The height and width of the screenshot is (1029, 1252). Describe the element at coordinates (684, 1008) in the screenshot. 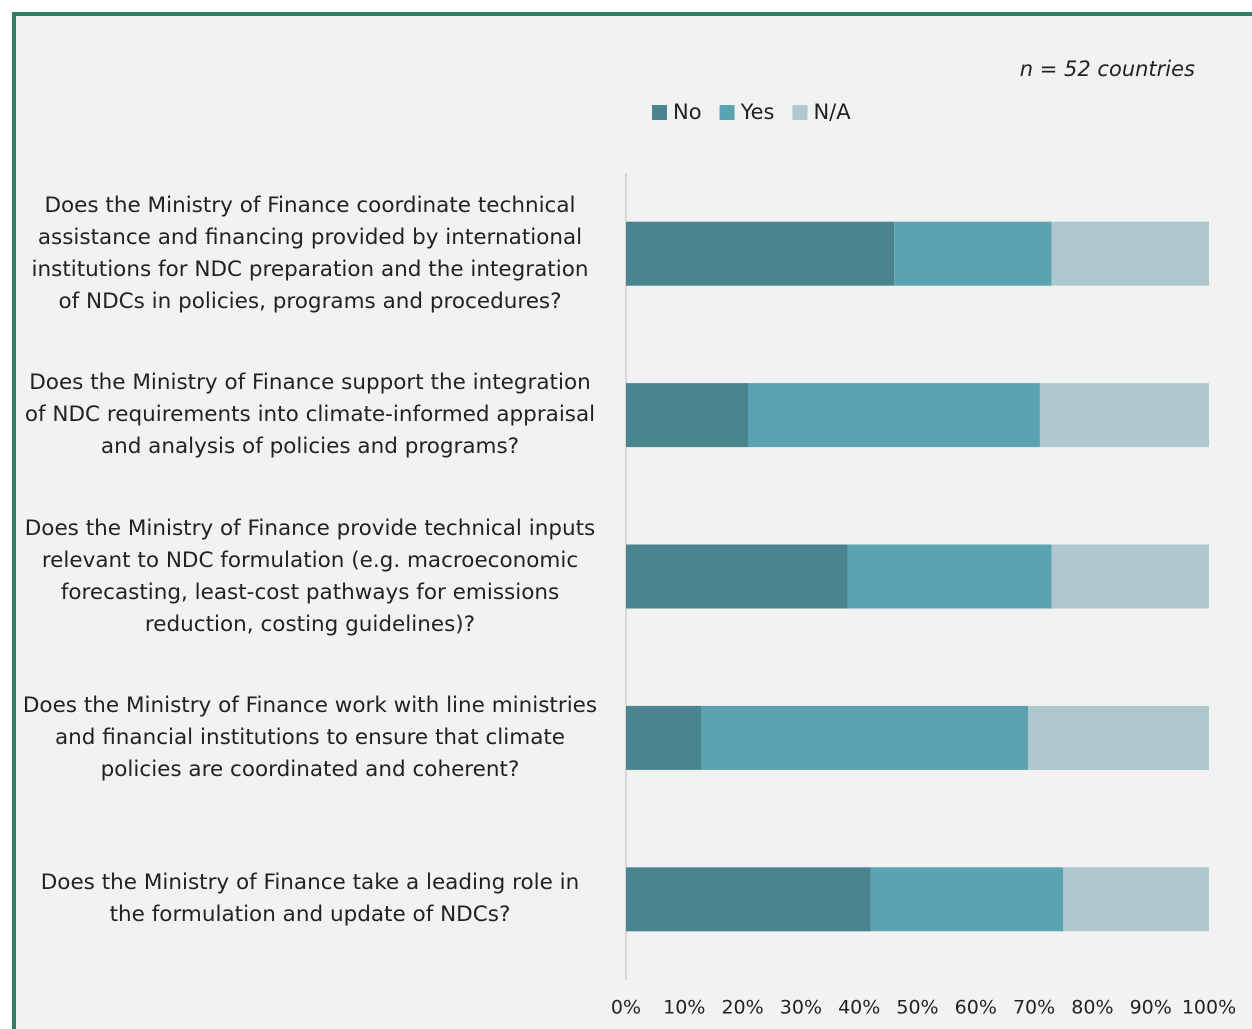

I see `x-tick-label: 10%` at that location.